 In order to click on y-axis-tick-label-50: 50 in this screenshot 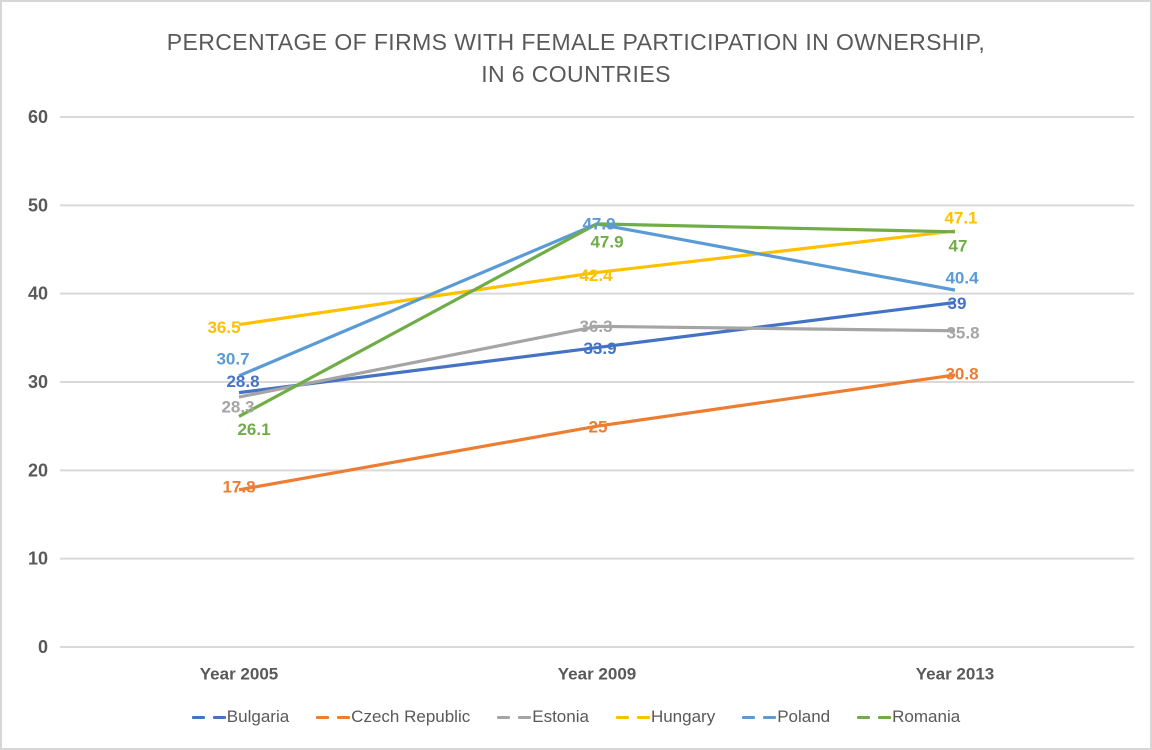, I will do `click(38, 205)`.